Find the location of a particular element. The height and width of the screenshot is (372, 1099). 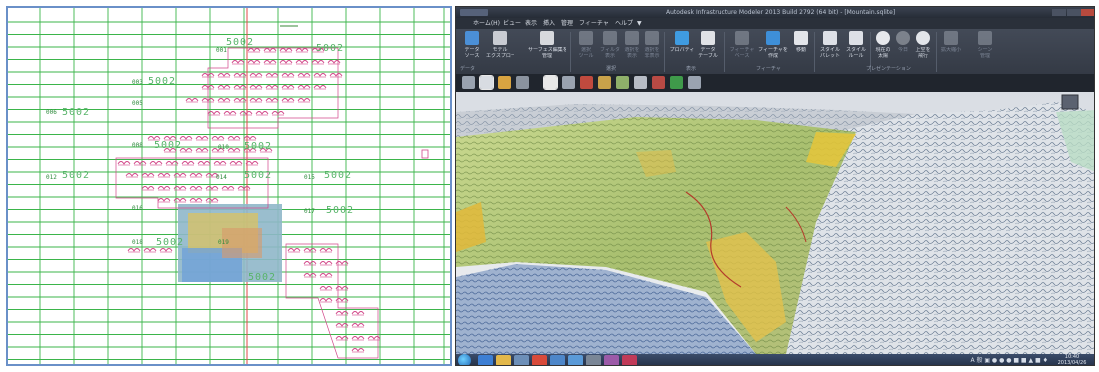

block-code: 015 is located at coordinates (309, 177).